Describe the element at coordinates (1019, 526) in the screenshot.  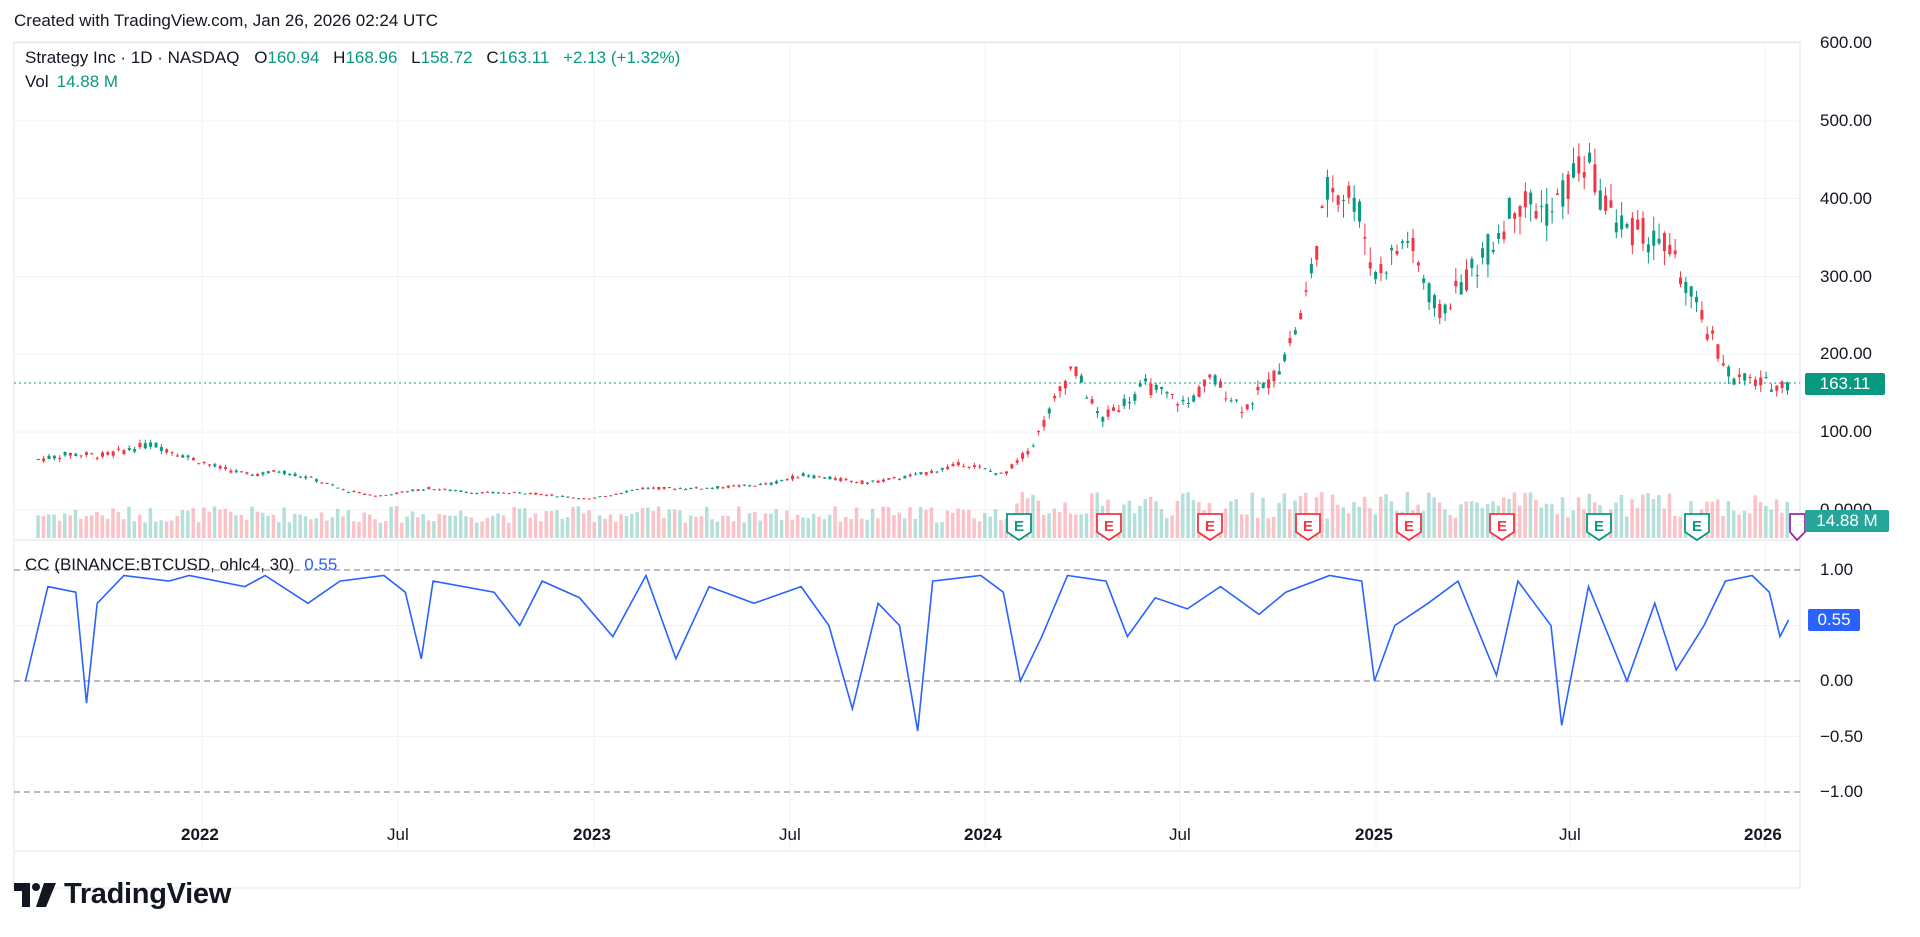
I see `earnings-marker-letter: E` at that location.